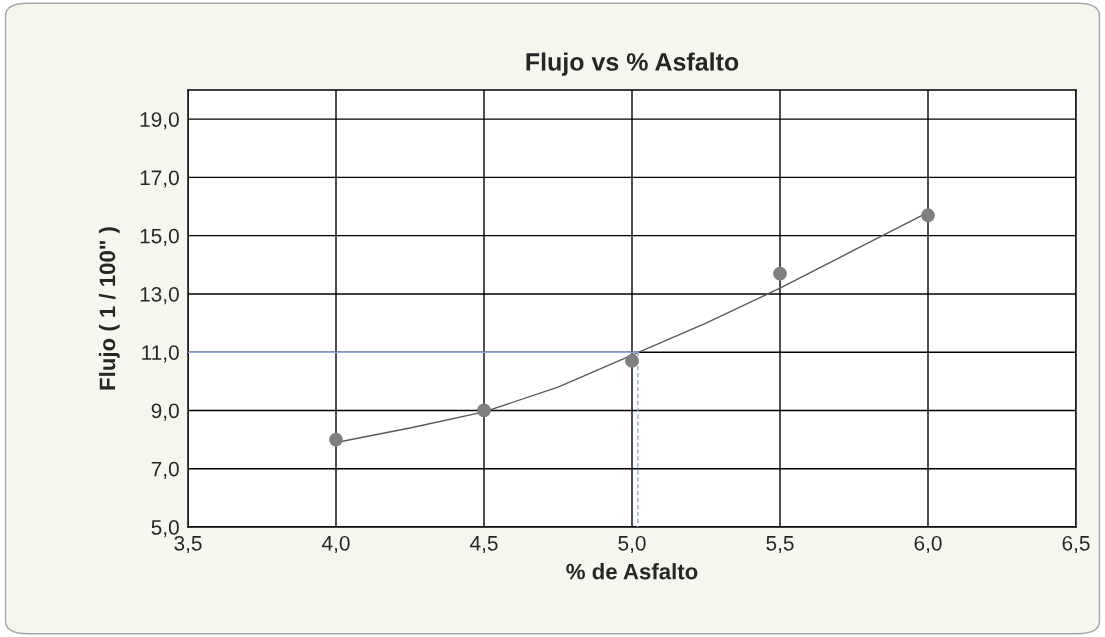 The height and width of the screenshot is (637, 1105). What do you see at coordinates (632, 64) in the screenshot?
I see `chart-title: Flujo vs % Asfalto` at bounding box center [632, 64].